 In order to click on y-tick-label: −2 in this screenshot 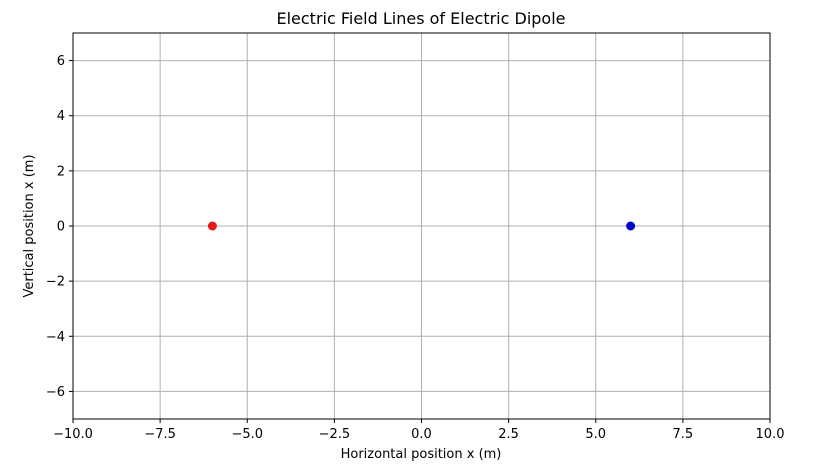, I will do `click(55, 282)`.